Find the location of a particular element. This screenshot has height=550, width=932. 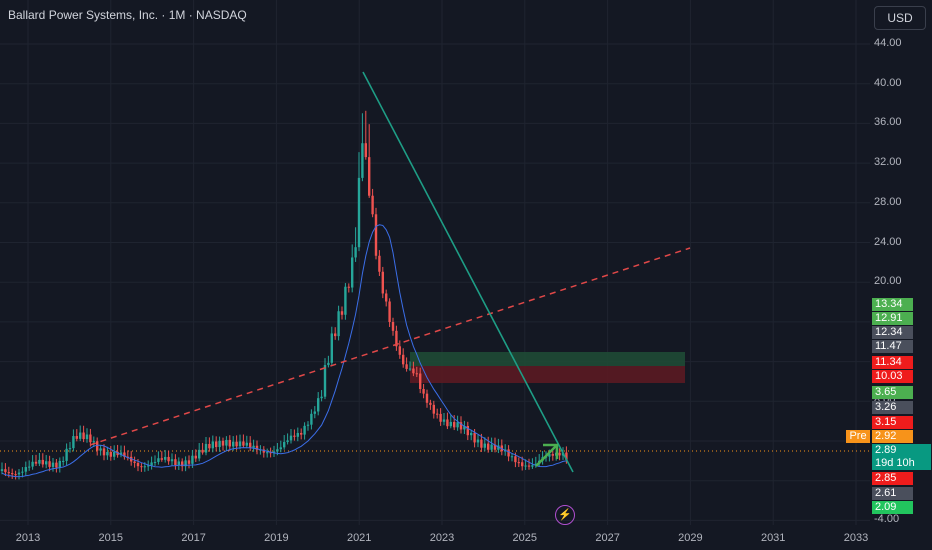

x-tick-label: 2029 is located at coordinates (690, 538).